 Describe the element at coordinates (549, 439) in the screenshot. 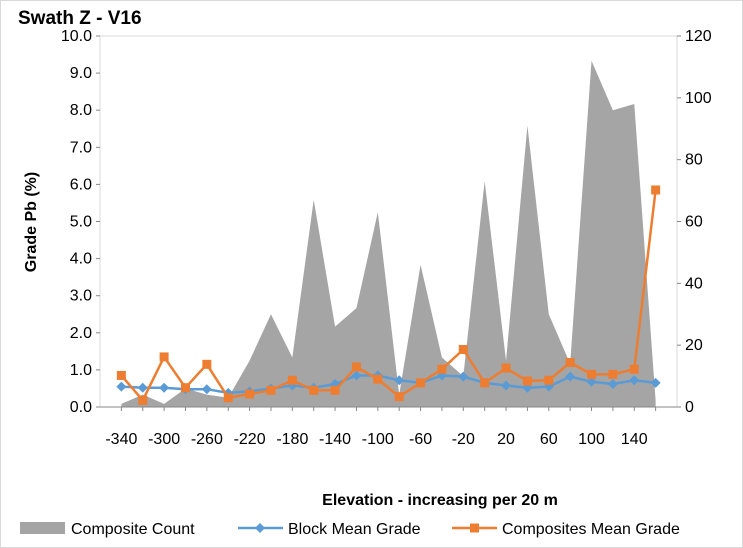

I see `x-tick-label: 60` at that location.